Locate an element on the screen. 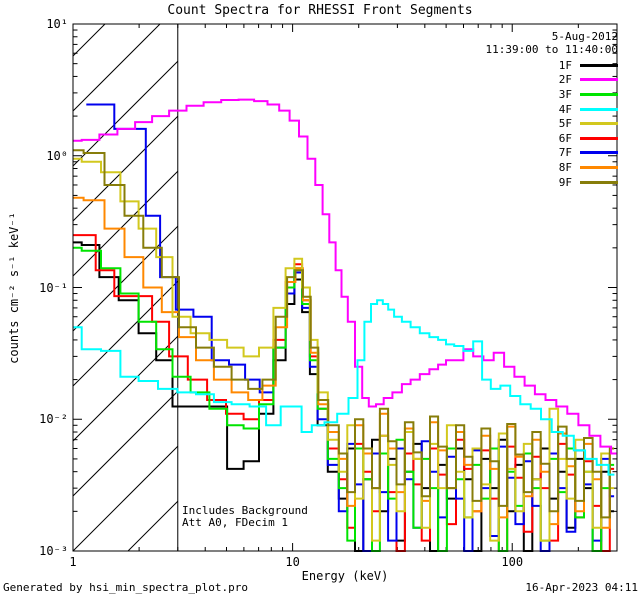  legend-item-2F: 2F is located at coordinates (588, 80).